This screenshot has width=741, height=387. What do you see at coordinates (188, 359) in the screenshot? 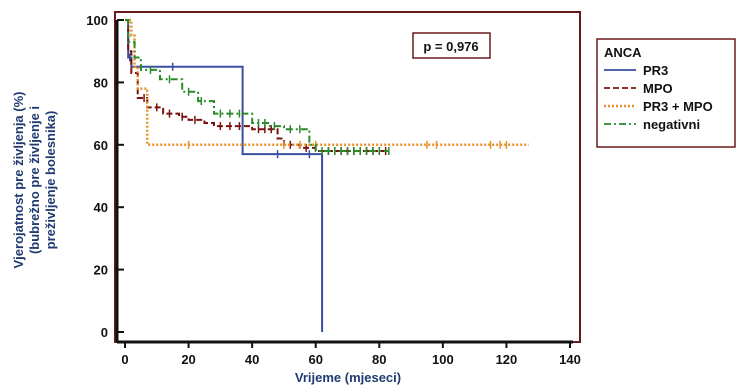
I see `x-tick-label-1: 20` at bounding box center [188, 359].